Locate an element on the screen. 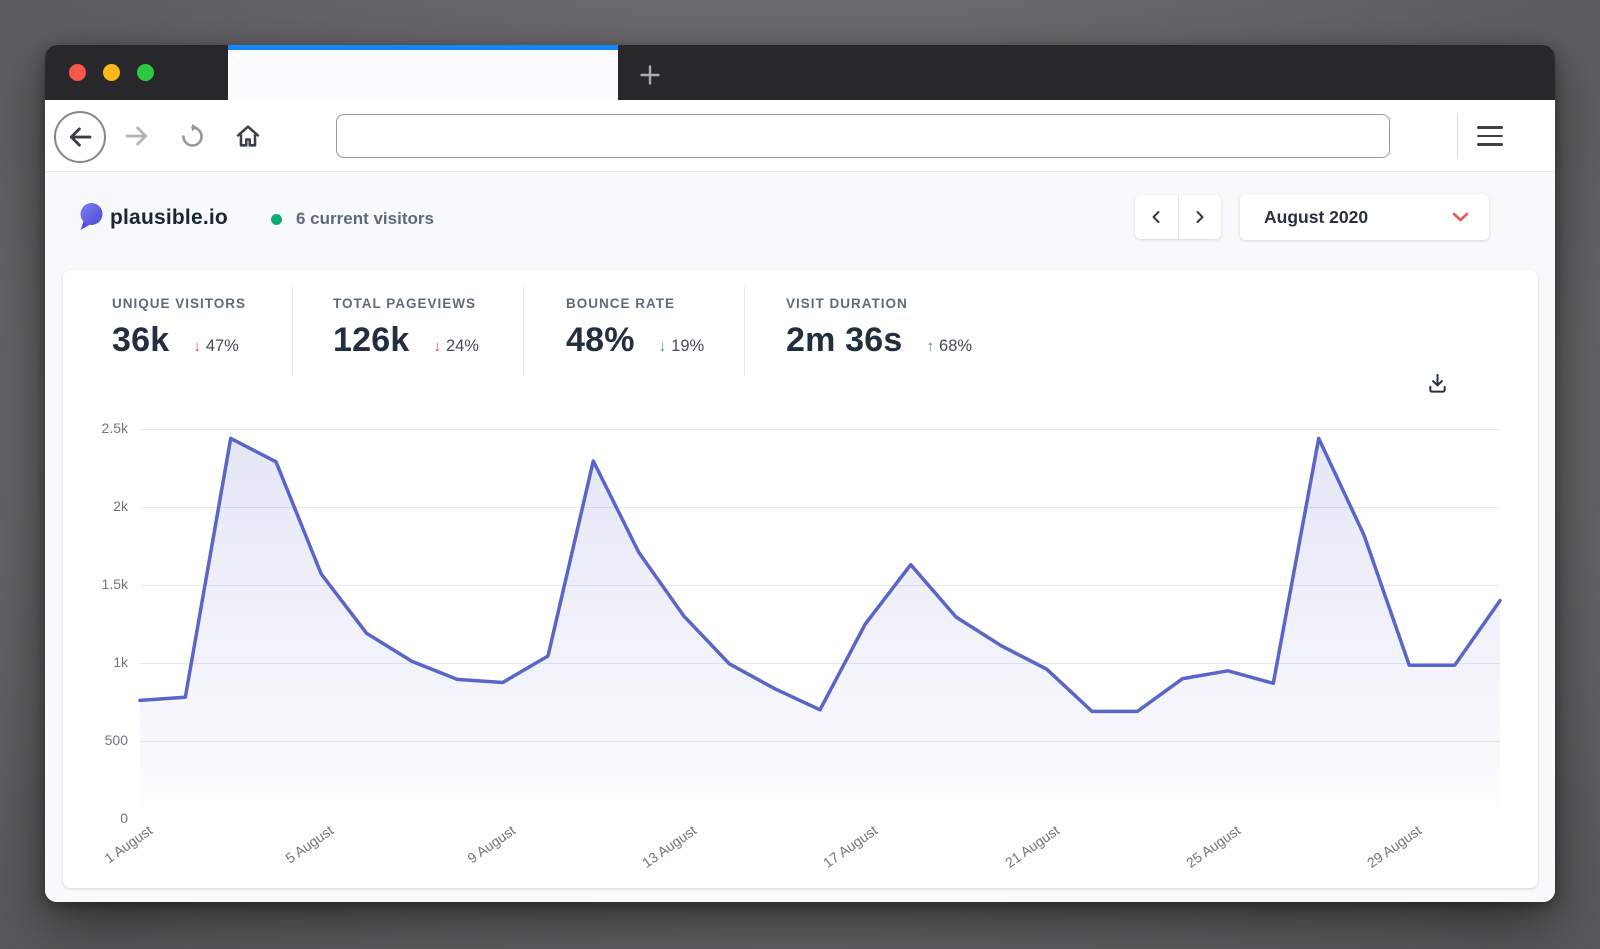  maximize-window-button is located at coordinates (145, 72).